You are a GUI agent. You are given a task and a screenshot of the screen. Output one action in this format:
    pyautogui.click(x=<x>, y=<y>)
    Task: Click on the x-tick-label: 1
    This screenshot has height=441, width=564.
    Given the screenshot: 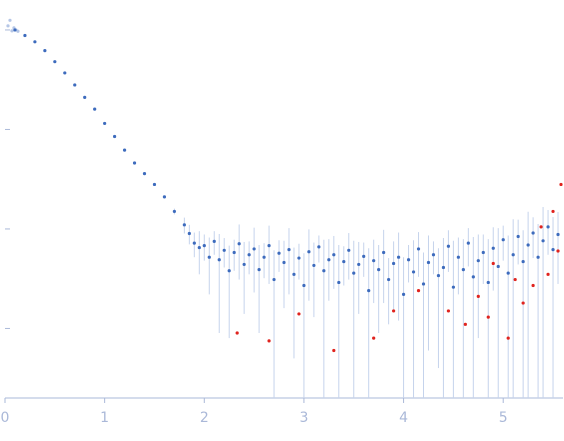 What is the action you would take?
    pyautogui.click(x=104, y=418)
    